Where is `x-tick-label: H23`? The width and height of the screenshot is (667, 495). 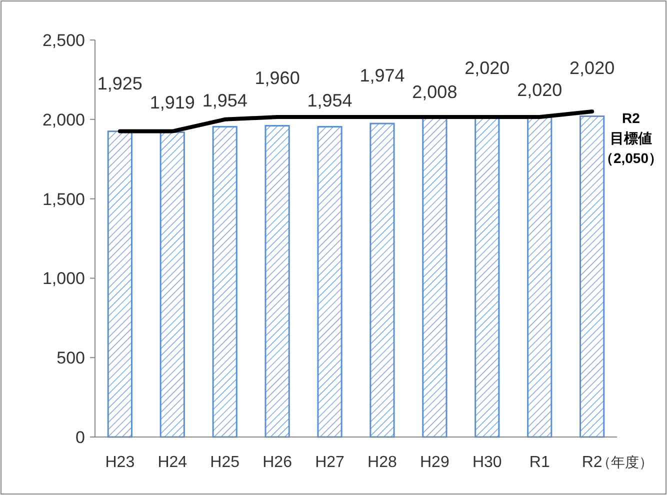 x-tick-label: H23 is located at coordinates (120, 462).